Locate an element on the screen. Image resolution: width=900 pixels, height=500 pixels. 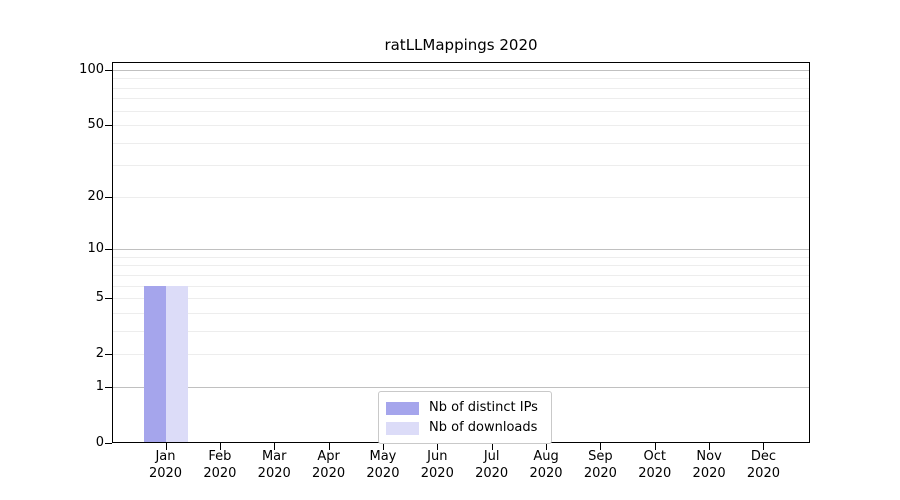
legend: Nb of distinct IPs Nb of downloads is located at coordinates (465, 417).